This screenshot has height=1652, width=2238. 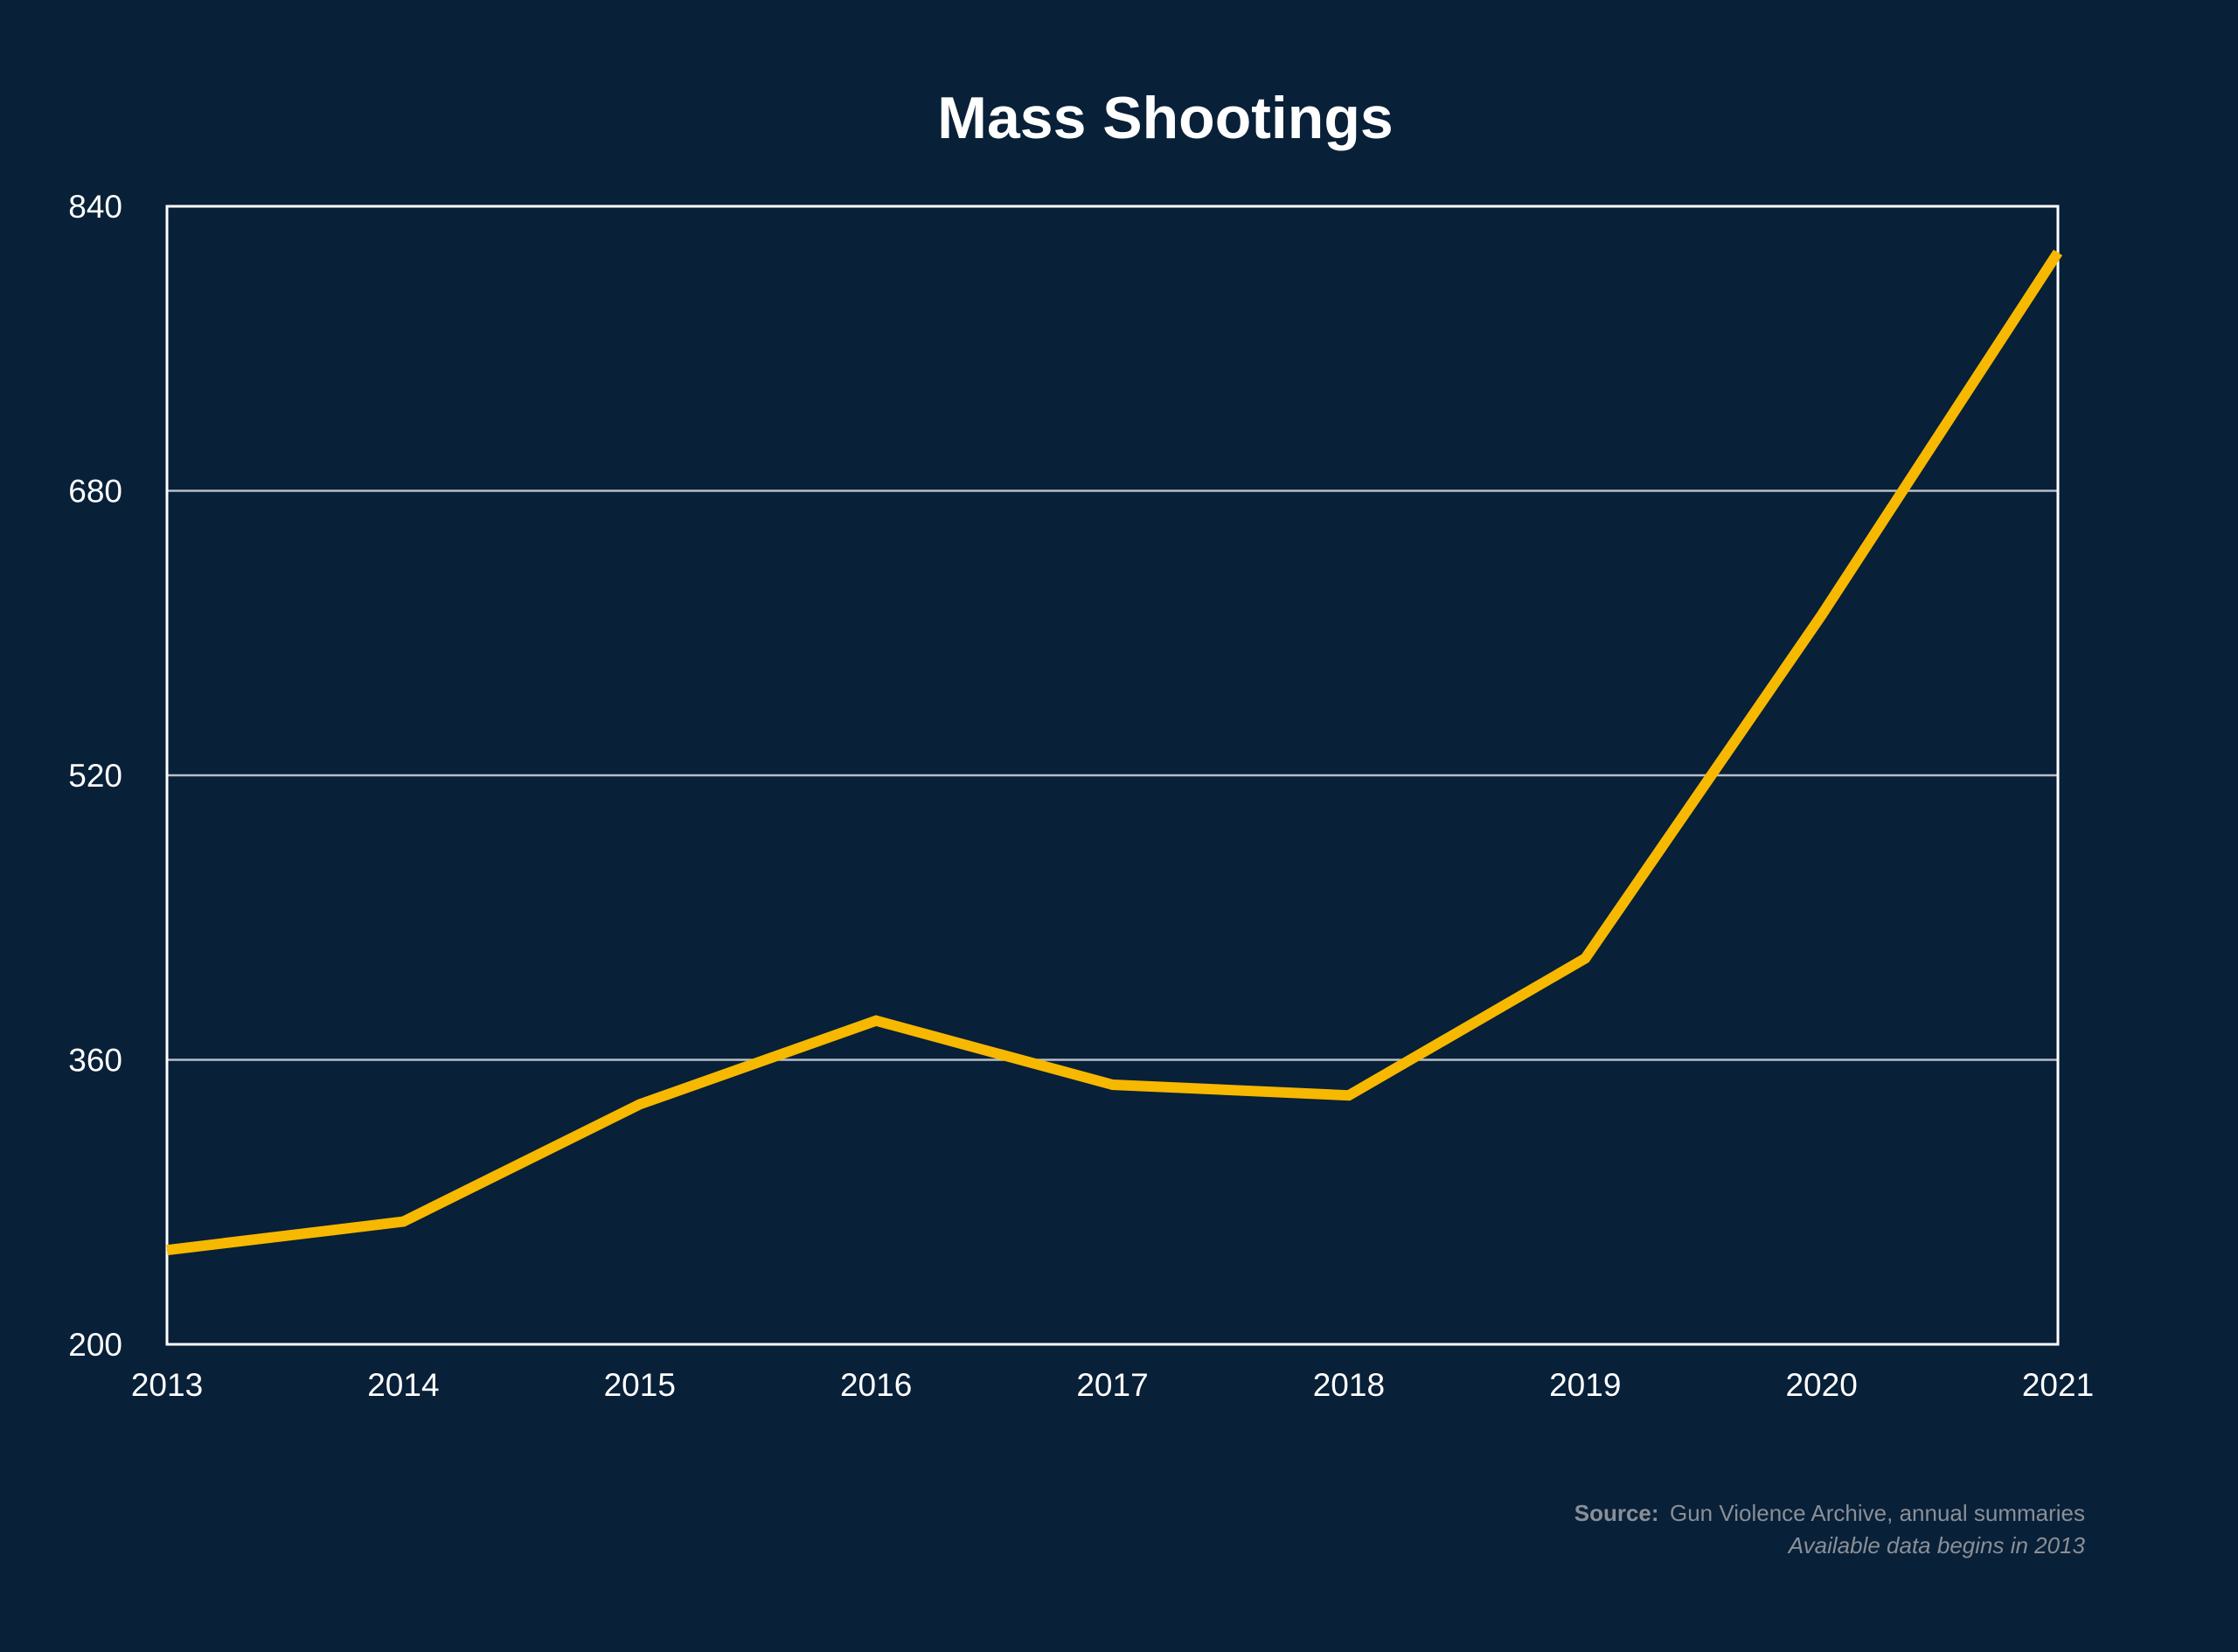 I want to click on y-axis-ticks: 200 360 520 680 840, so click(x=95, y=776).